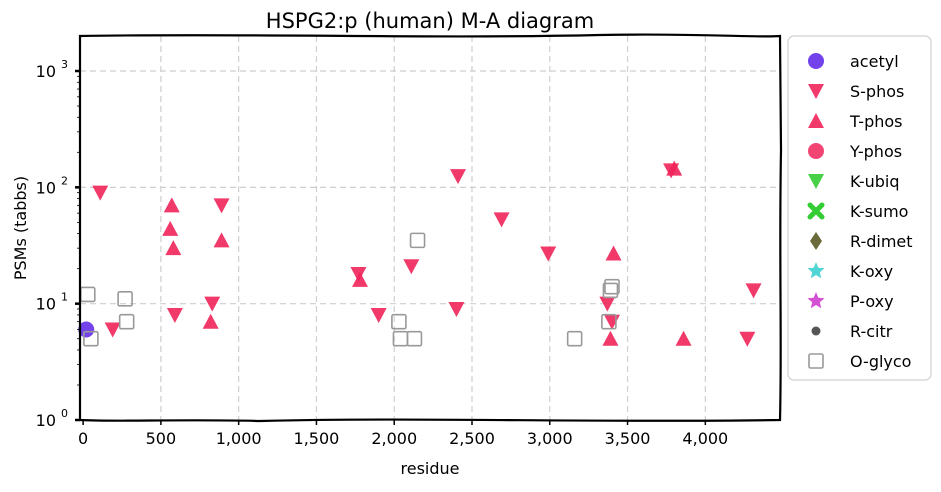  What do you see at coordinates (430, 21) in the screenshot?
I see `chart-title: HSPG2:p (human) M-A diagram` at bounding box center [430, 21].